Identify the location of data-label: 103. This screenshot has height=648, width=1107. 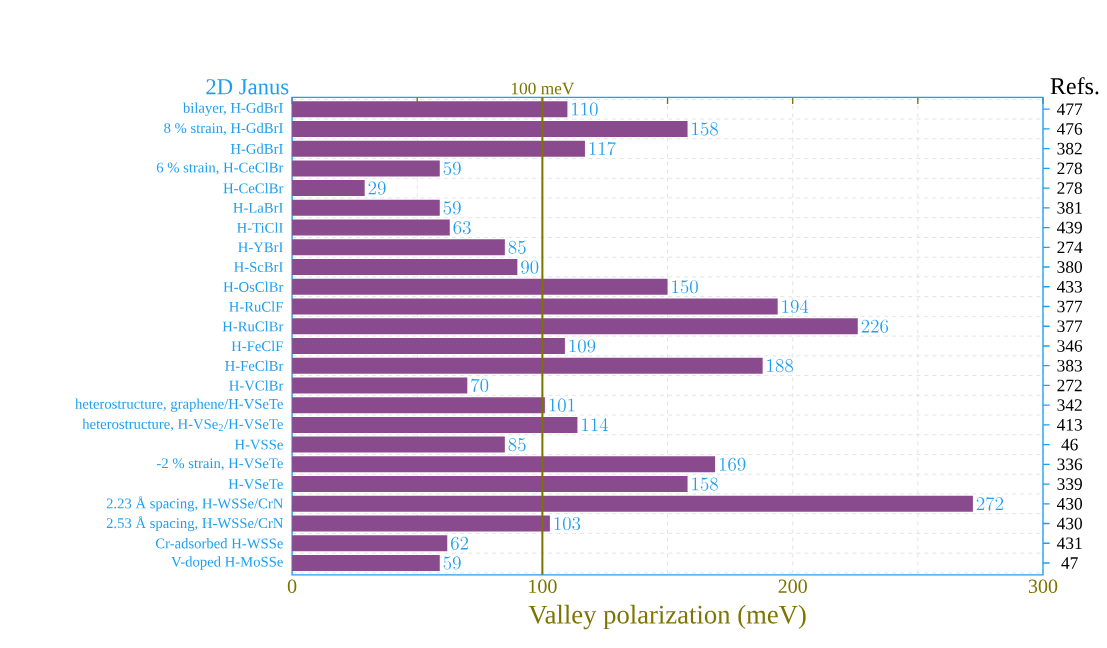
(567, 523).